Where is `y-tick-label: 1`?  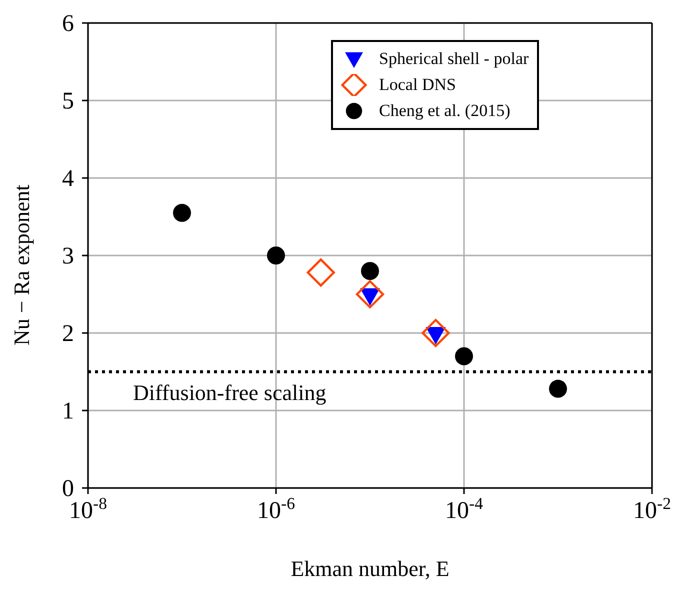
y-tick-label: 1 is located at coordinates (68, 411).